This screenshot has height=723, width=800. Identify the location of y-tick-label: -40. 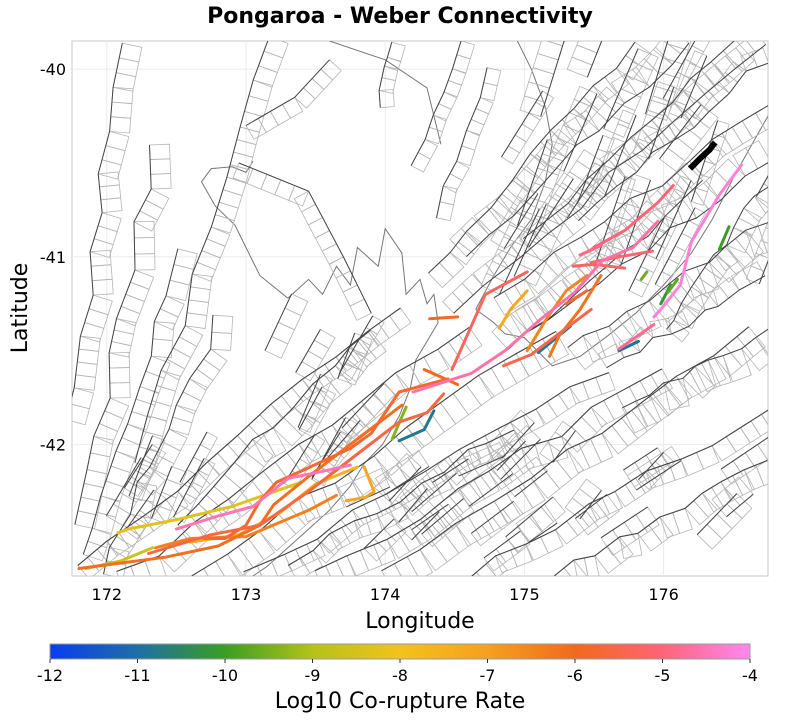
(53, 69).